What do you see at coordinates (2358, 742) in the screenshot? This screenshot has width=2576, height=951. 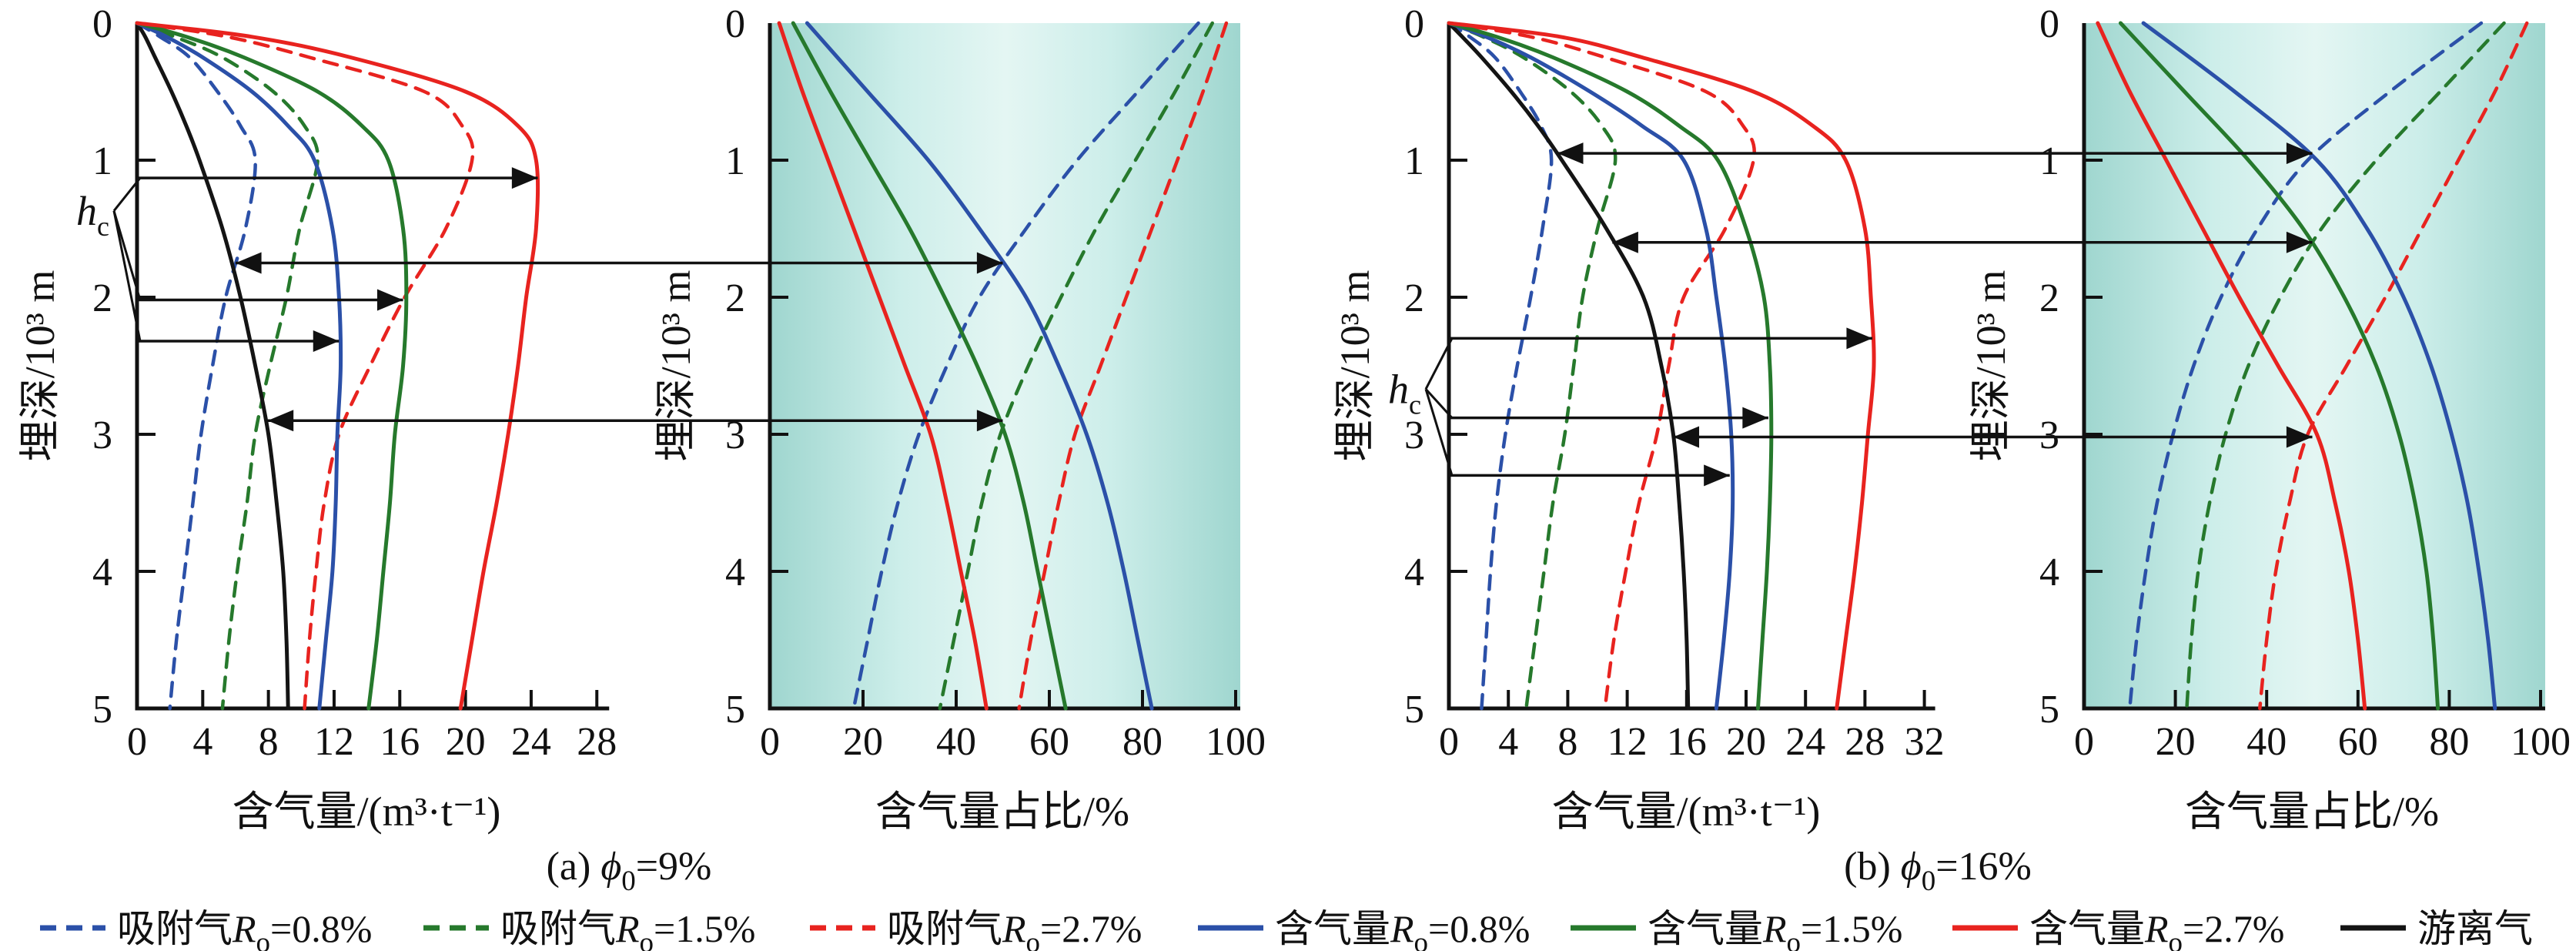 I see `b2-x-tick-label: 60` at bounding box center [2358, 742].